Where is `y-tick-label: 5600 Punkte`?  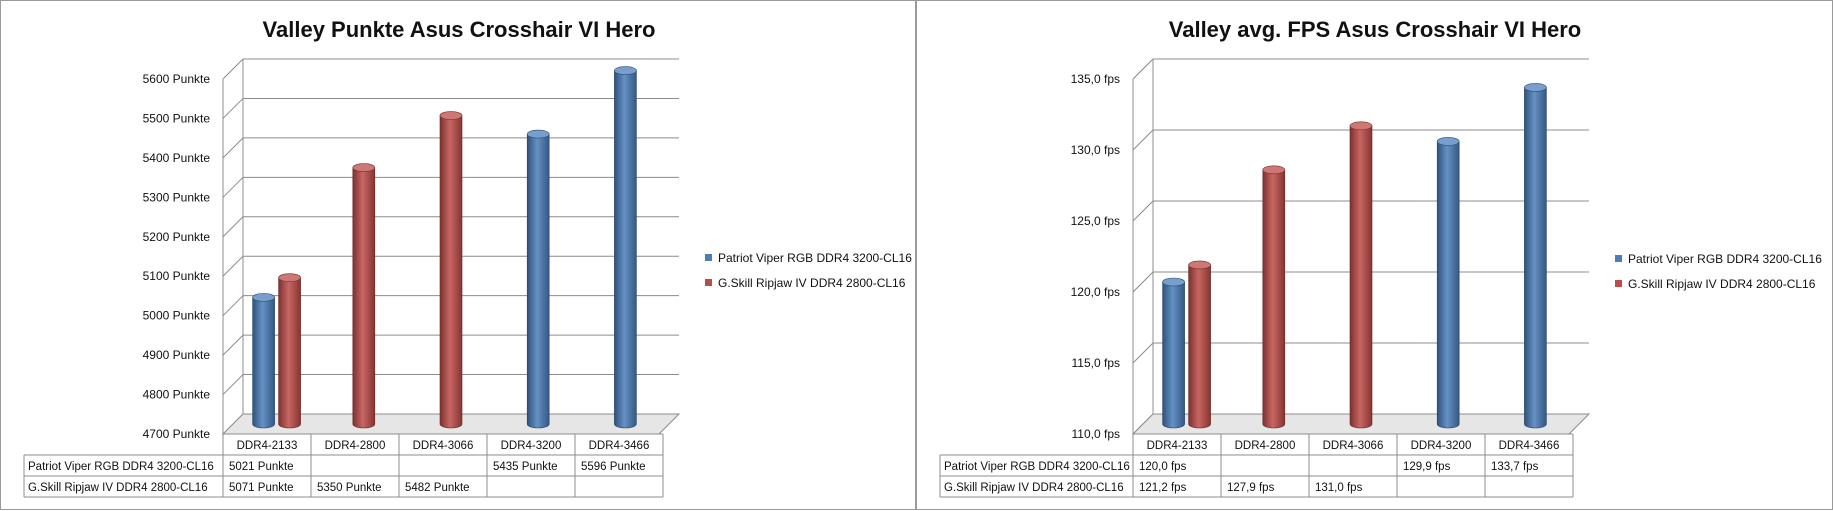
y-tick-label: 5600 Punkte is located at coordinates (177, 79).